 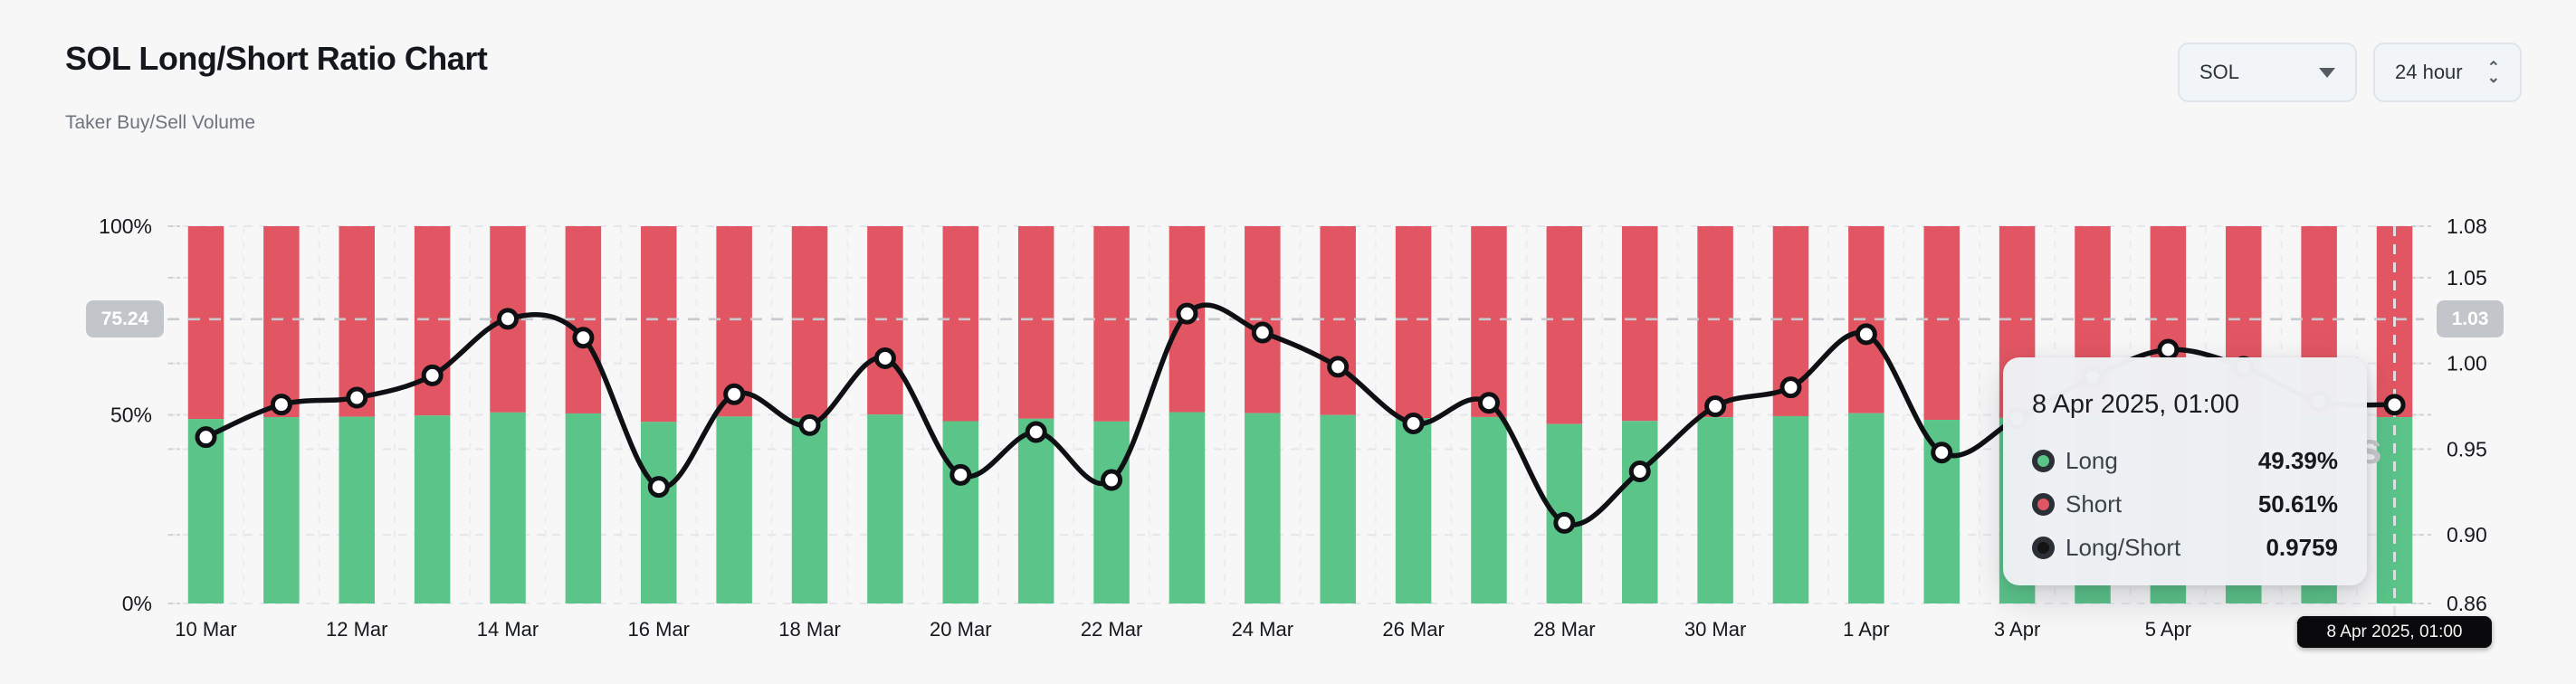 I want to click on tooltip-label: Long/Short, so click(x=2123, y=547).